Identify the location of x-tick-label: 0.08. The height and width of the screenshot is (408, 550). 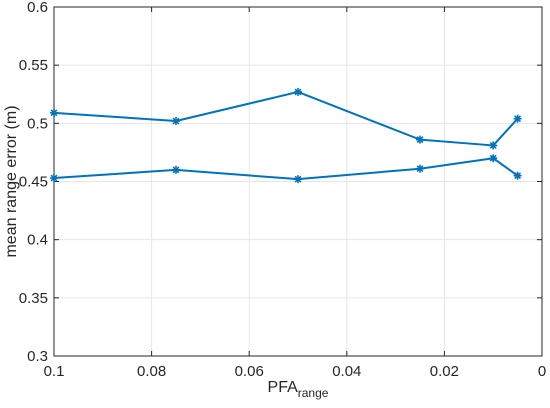
(151, 371).